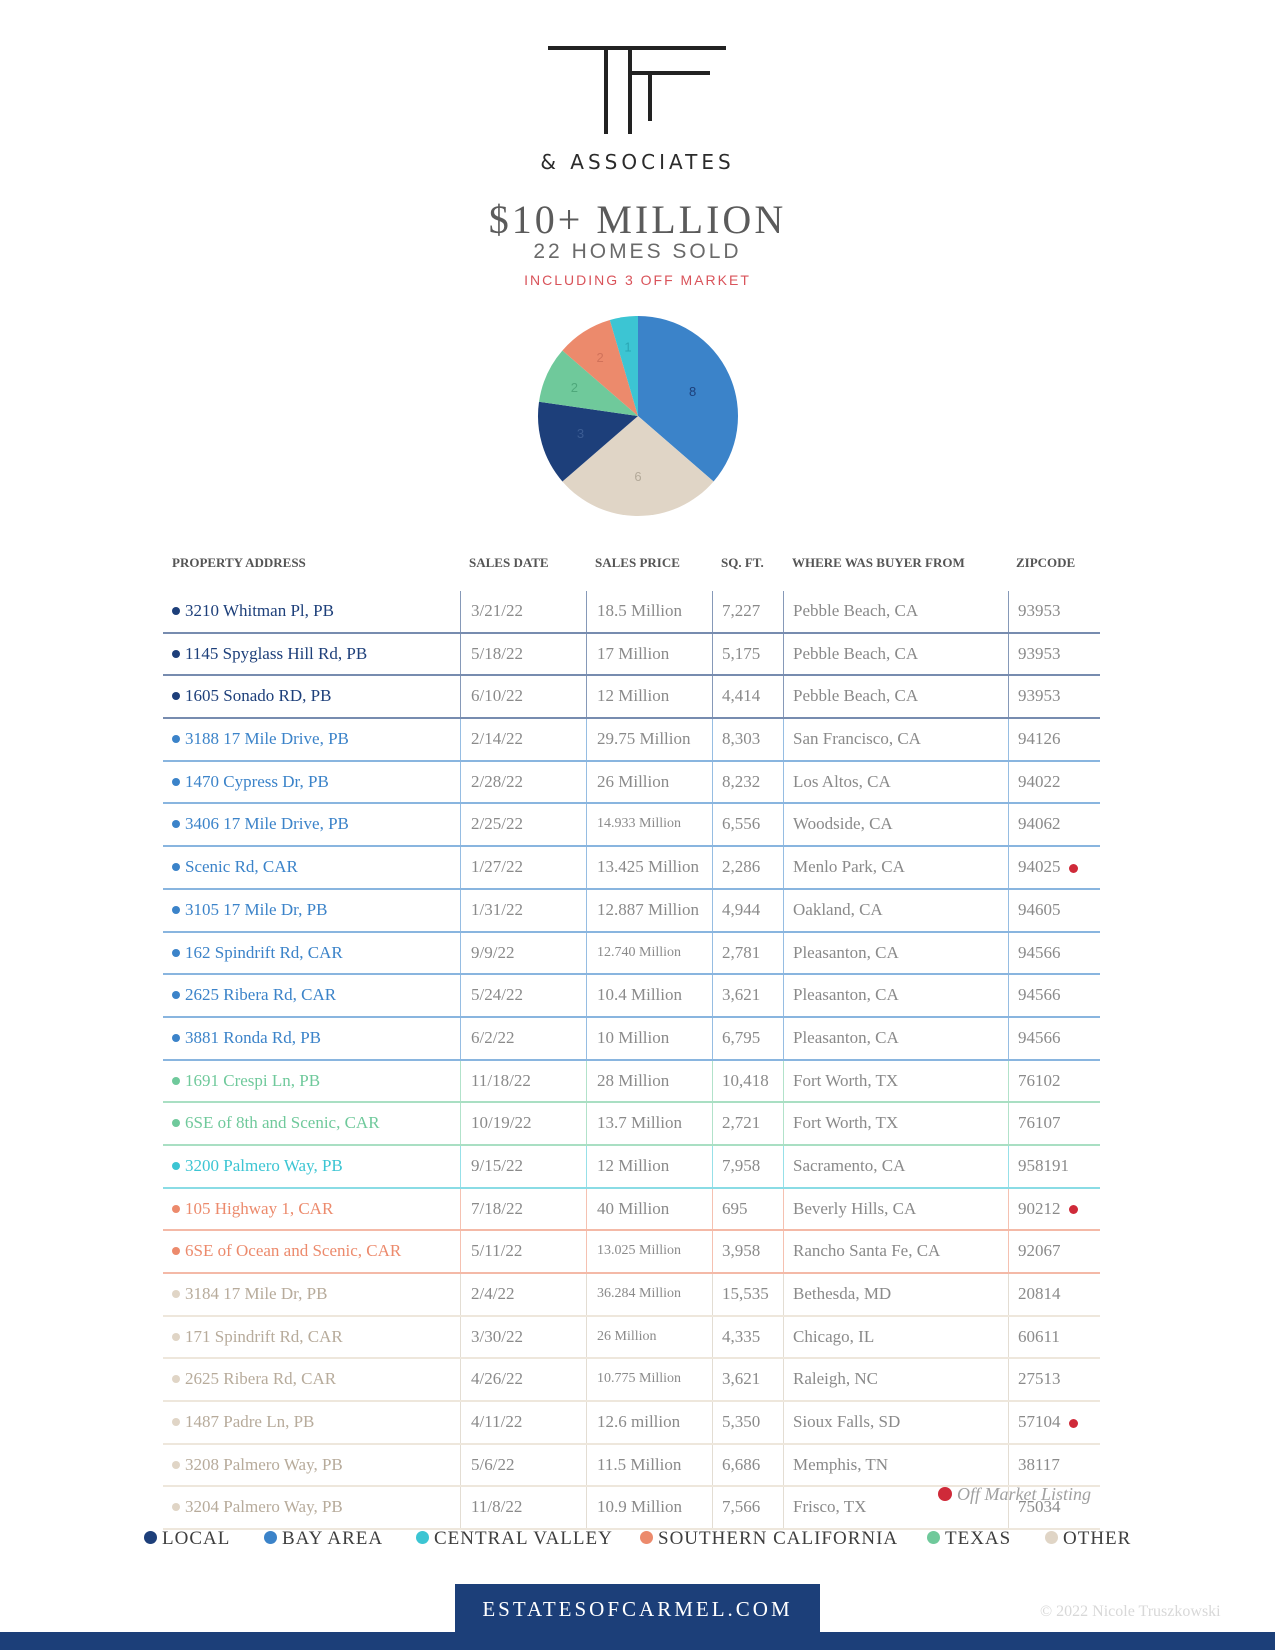 The image size is (1275, 1650). What do you see at coordinates (333, 1538) in the screenshot?
I see `legend-label: BAY AREA` at bounding box center [333, 1538].